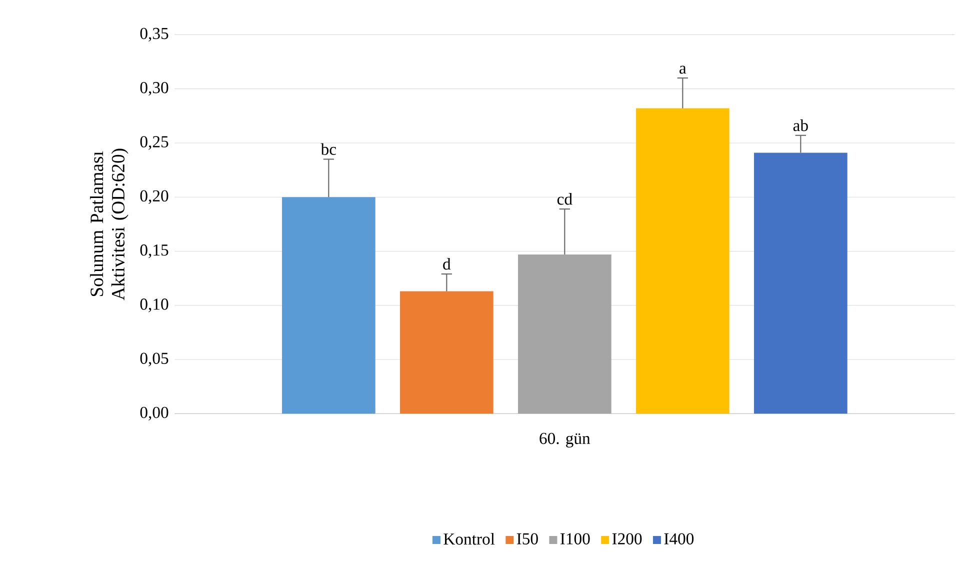 The width and height of the screenshot is (960, 561). I want to click on y-tick-label: 0,00, so click(154, 413).